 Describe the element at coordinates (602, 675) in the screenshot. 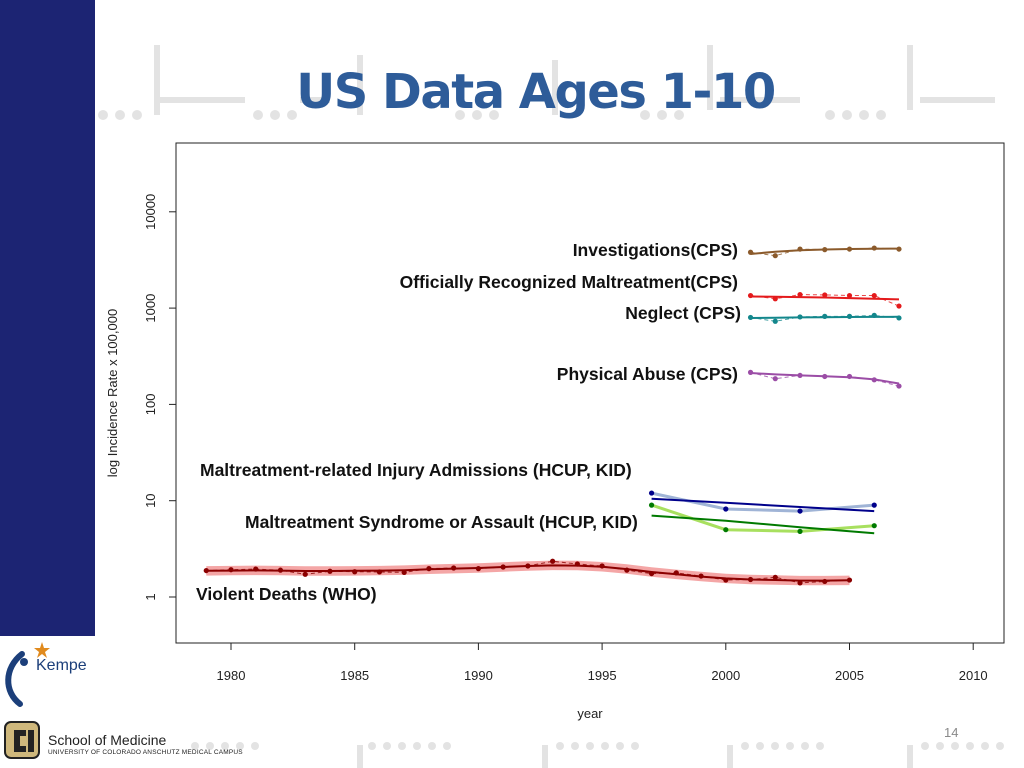

I see `x-tick-label: 1995` at that location.